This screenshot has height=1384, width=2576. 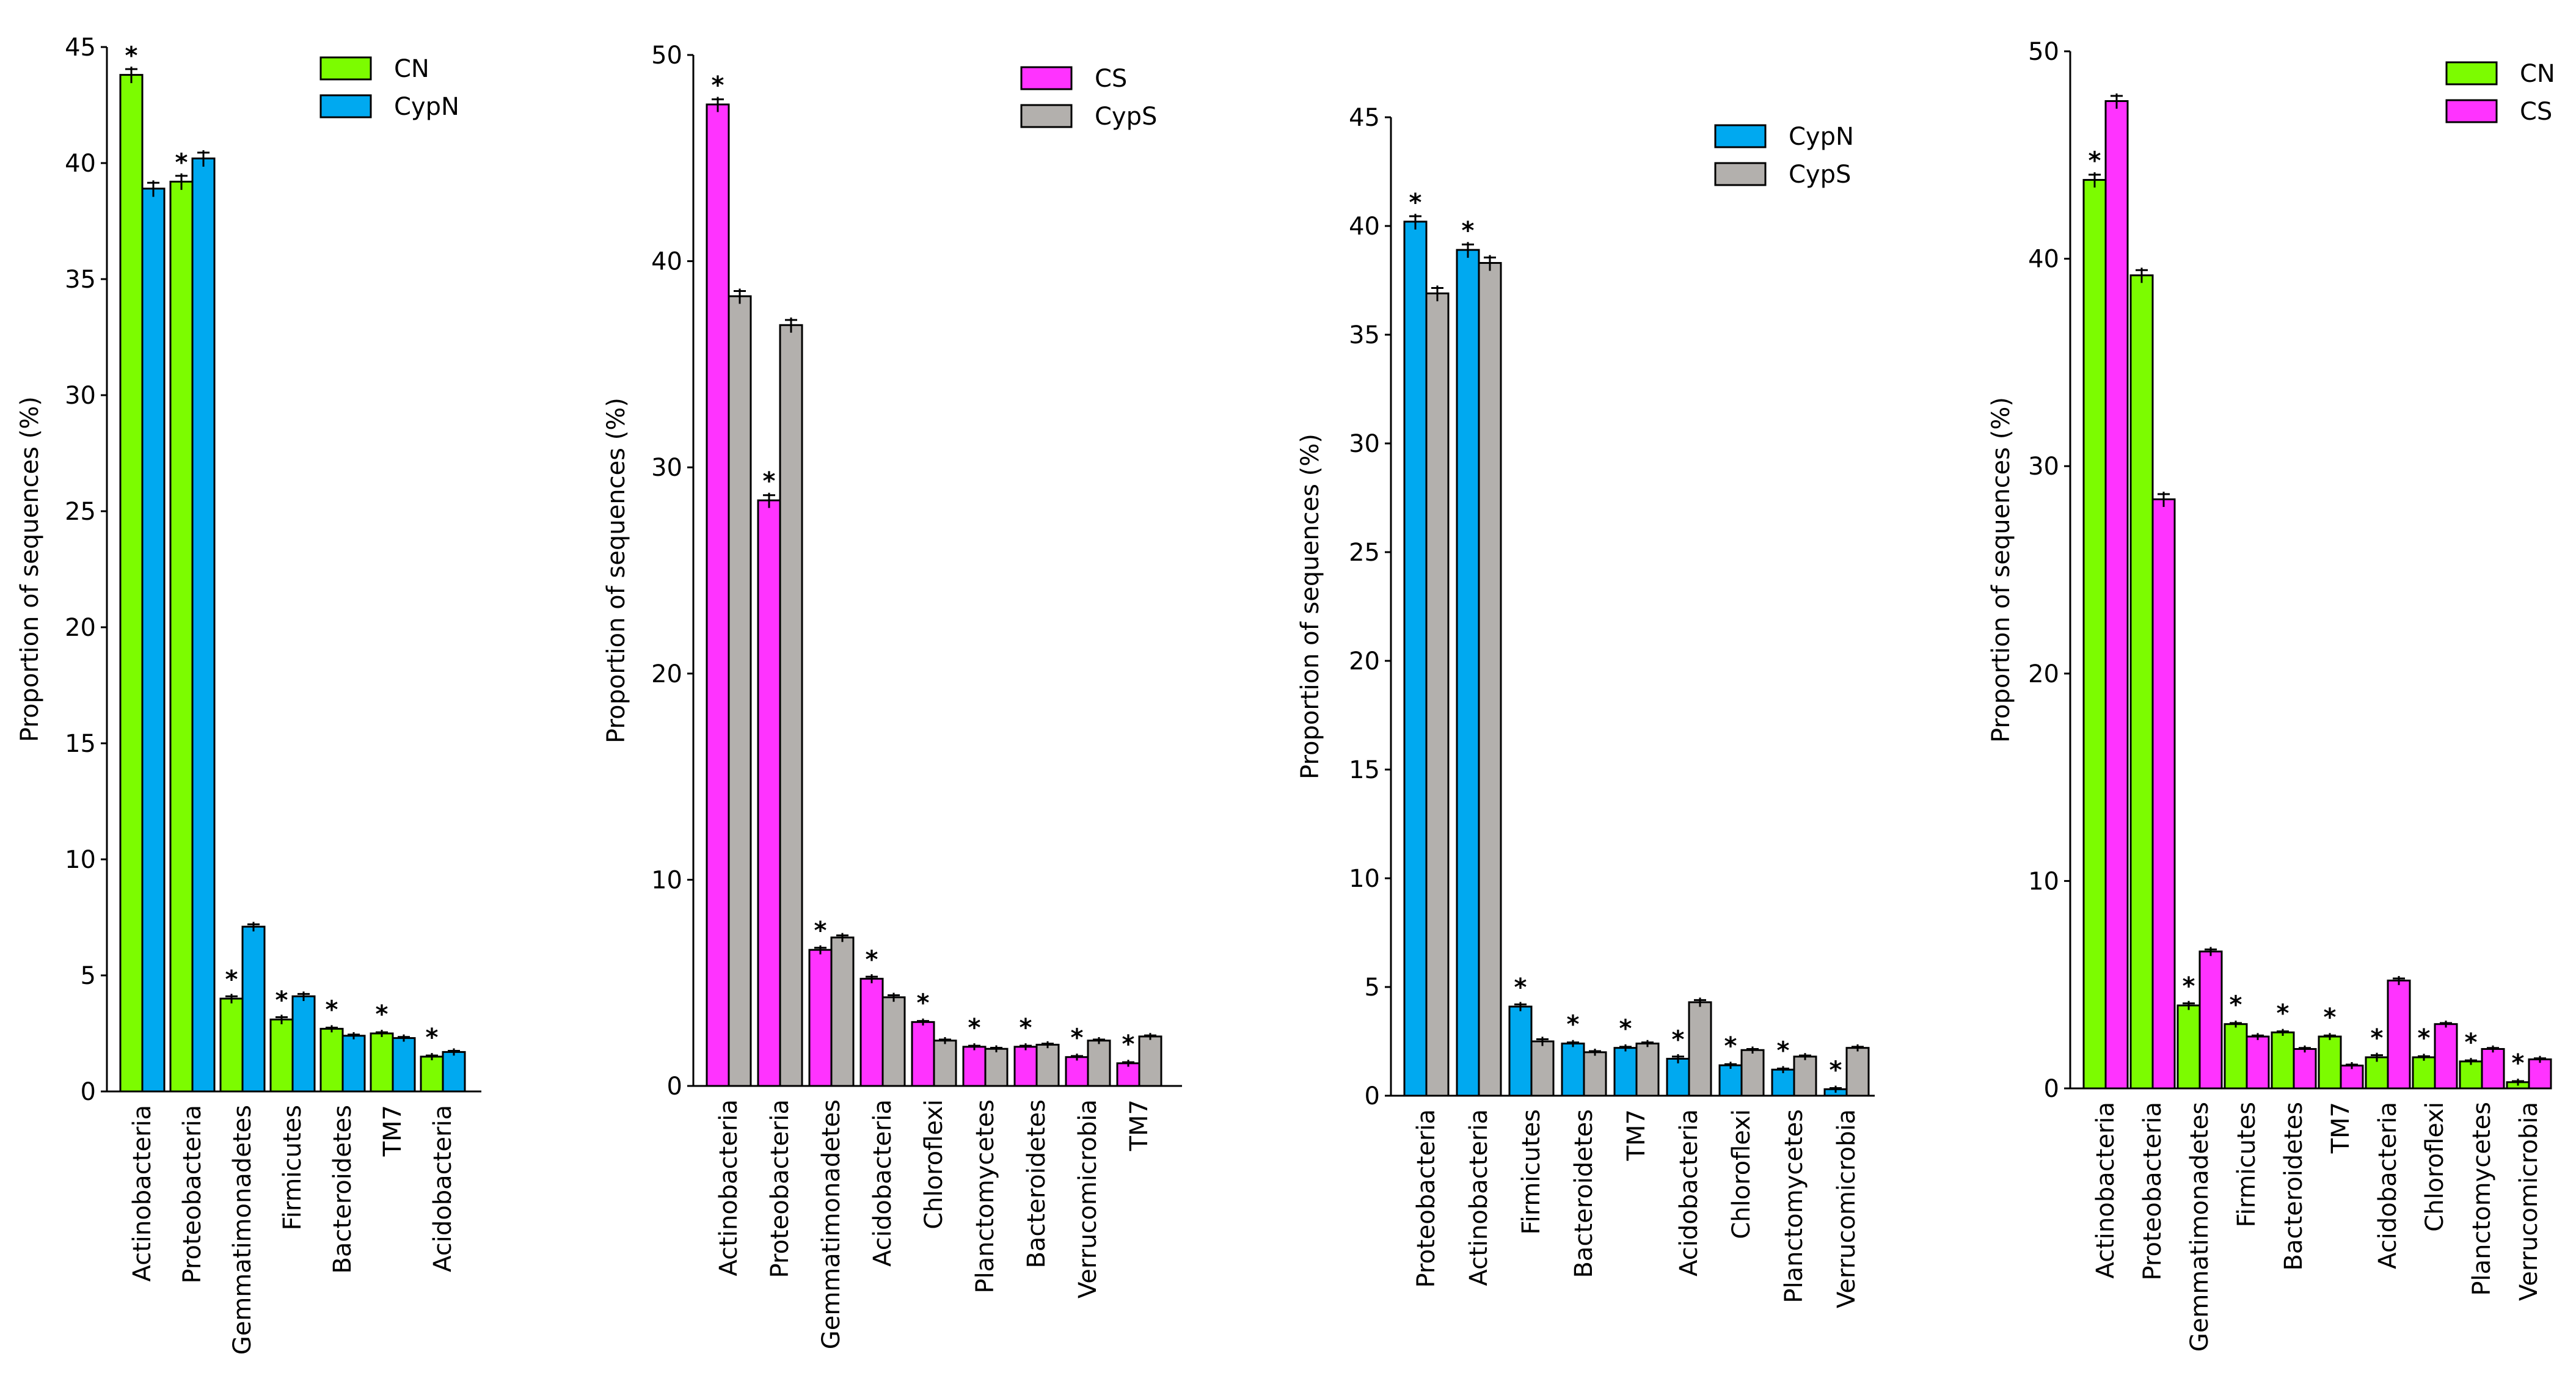 What do you see at coordinates (2471, 1075) in the screenshot?
I see `chart4-bar-cn-planctomycetes` at bounding box center [2471, 1075].